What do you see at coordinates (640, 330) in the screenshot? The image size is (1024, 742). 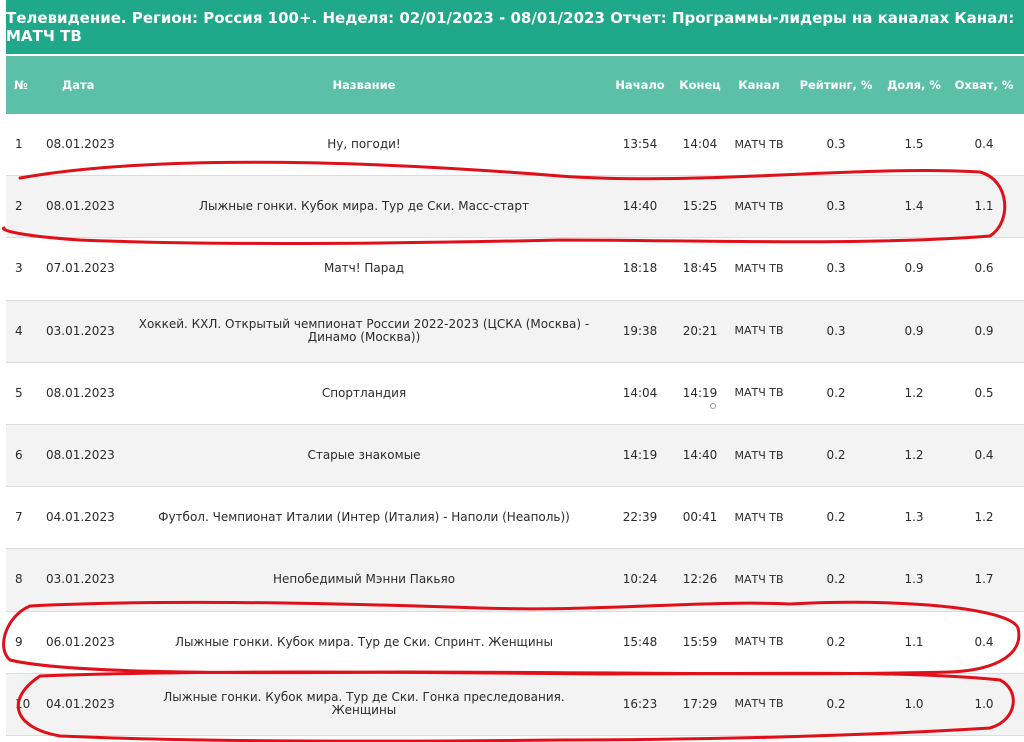 I see `cell-start: 19:38` at bounding box center [640, 330].